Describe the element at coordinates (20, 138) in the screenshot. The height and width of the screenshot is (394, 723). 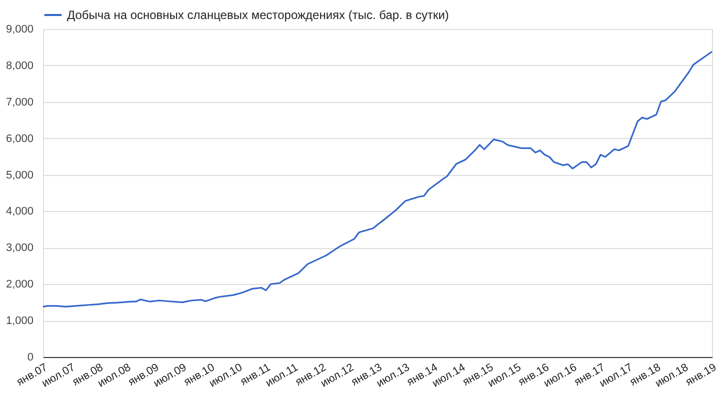
I see `y-tick-label: 6,000` at that location.